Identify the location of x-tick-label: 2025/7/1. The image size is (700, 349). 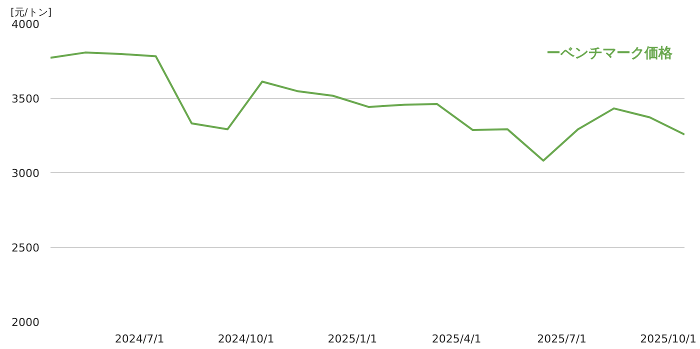
(562, 339).